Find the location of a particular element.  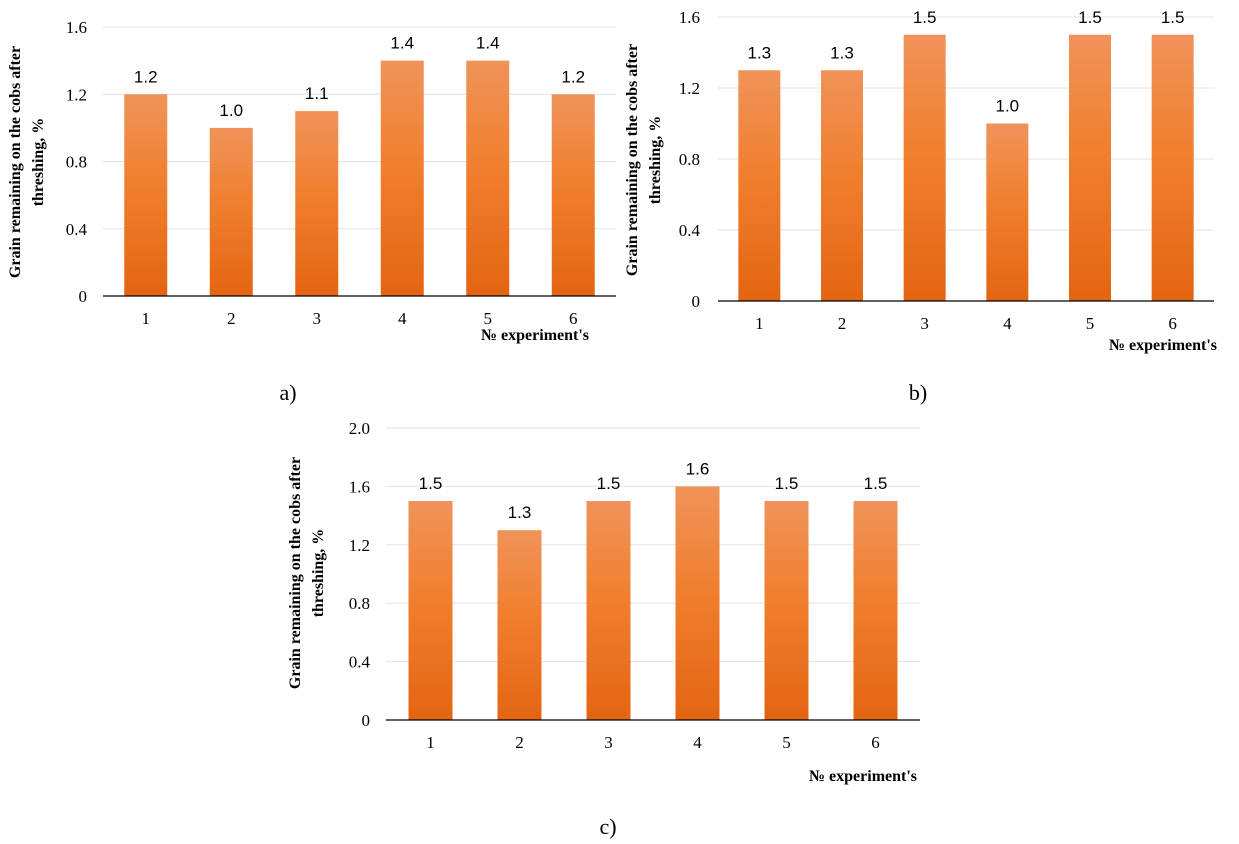

data-label: 1.6 is located at coordinates (698, 468).